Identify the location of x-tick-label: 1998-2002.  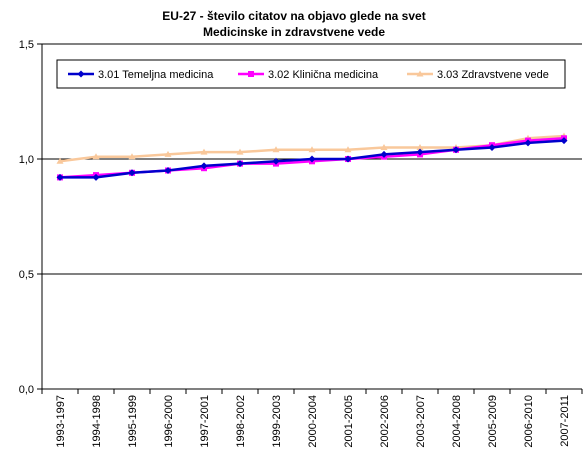
(241, 421).